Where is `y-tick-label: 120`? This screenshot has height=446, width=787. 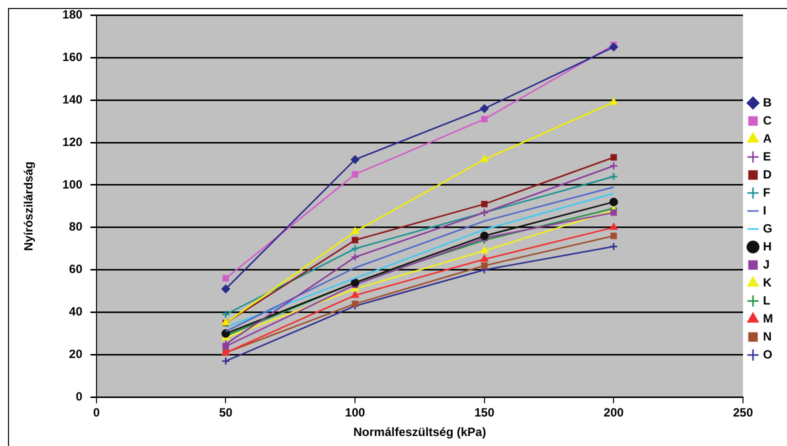
y-tick-label: 120 is located at coordinates (72, 141).